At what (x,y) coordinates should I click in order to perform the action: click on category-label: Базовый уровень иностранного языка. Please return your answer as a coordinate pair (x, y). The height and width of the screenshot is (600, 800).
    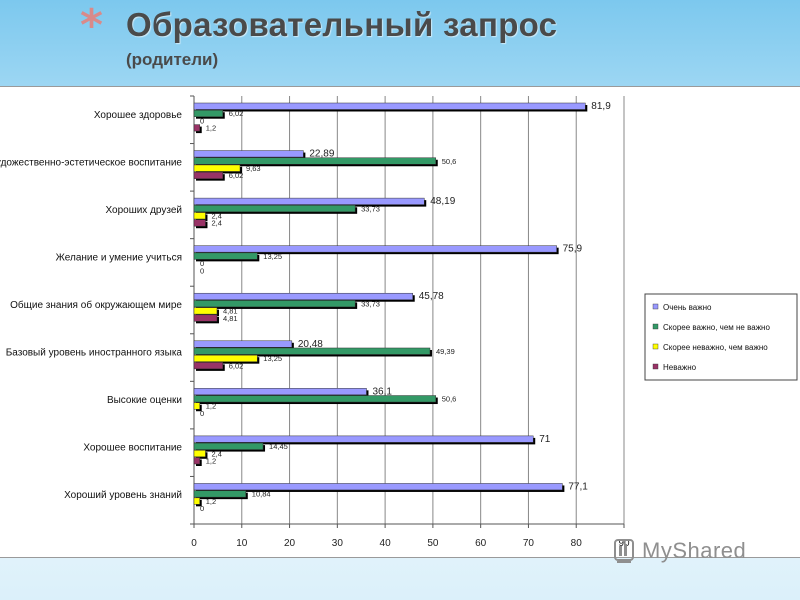
    Looking at the image, I should click on (94, 353).